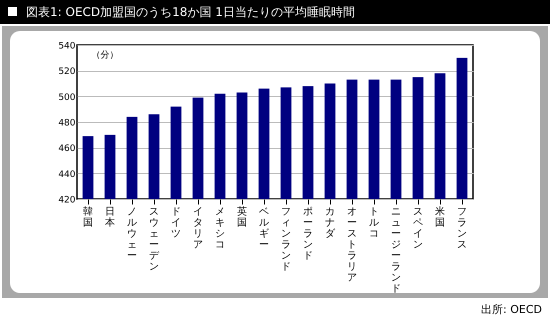 The width and height of the screenshot is (550, 320). I want to click on y-tick-label: 480, so click(67, 123).